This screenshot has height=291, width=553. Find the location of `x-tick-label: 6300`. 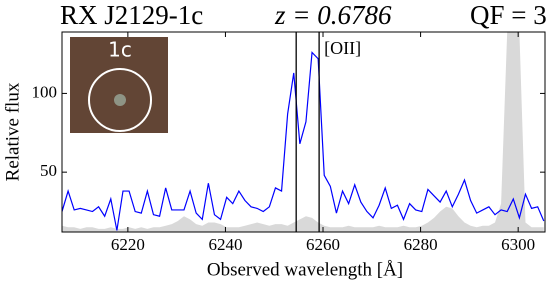

x-tick-label: 6300 is located at coordinates (518, 244).